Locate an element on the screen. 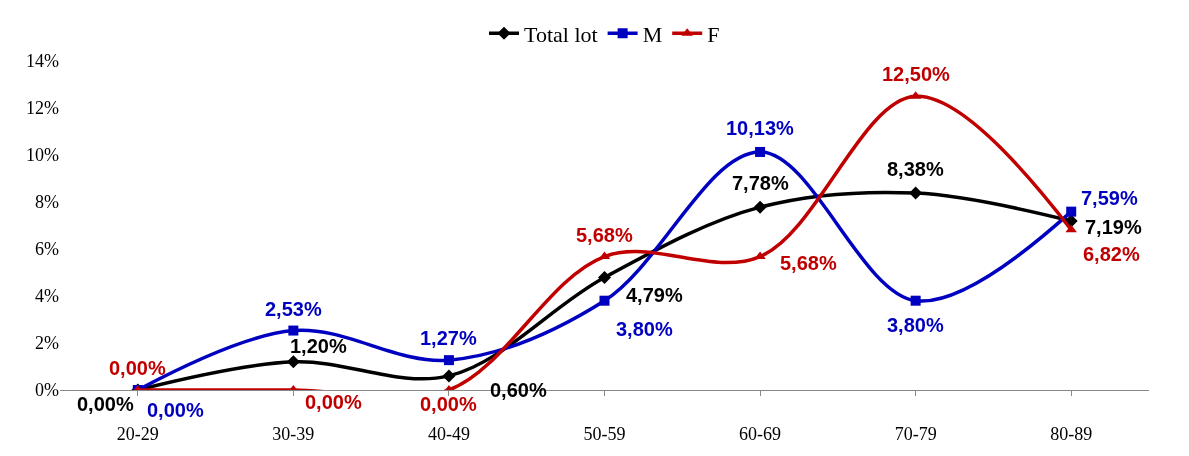 This screenshot has width=1189, height=456. data-label: 7,19% is located at coordinates (1113, 227).